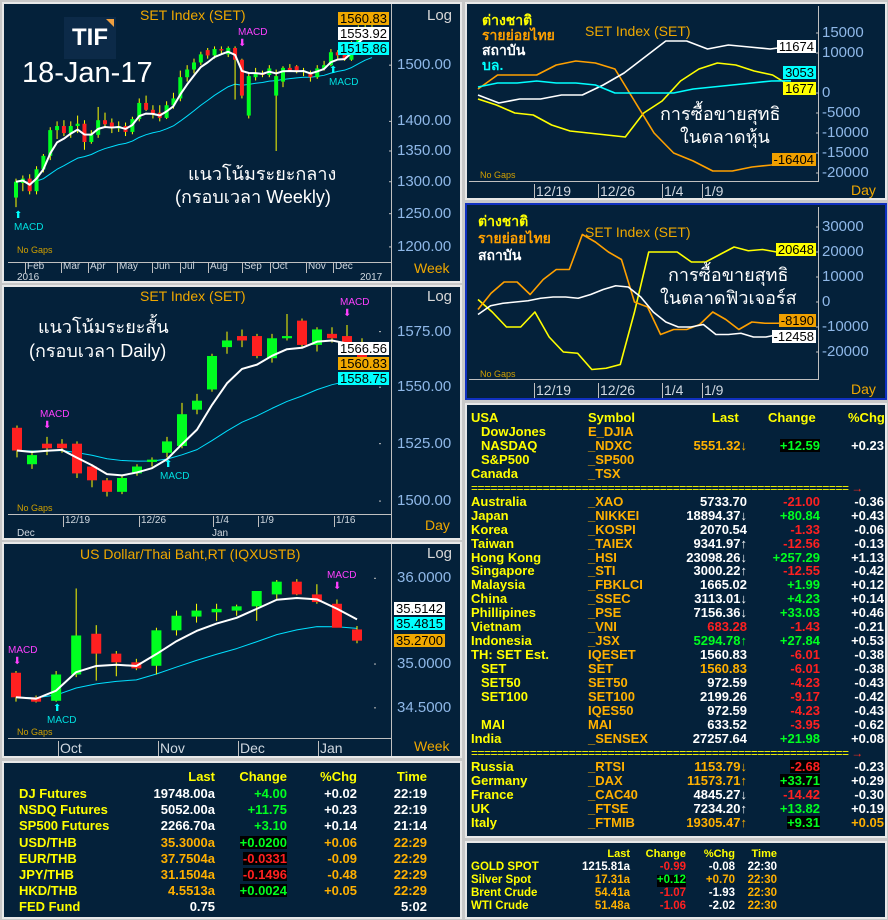 Image resolution: width=888 pixels, height=920 pixels. Describe the element at coordinates (347, 313) in the screenshot. I see `daily-macd-sell-arrow-icon-2: ⬇` at that location.